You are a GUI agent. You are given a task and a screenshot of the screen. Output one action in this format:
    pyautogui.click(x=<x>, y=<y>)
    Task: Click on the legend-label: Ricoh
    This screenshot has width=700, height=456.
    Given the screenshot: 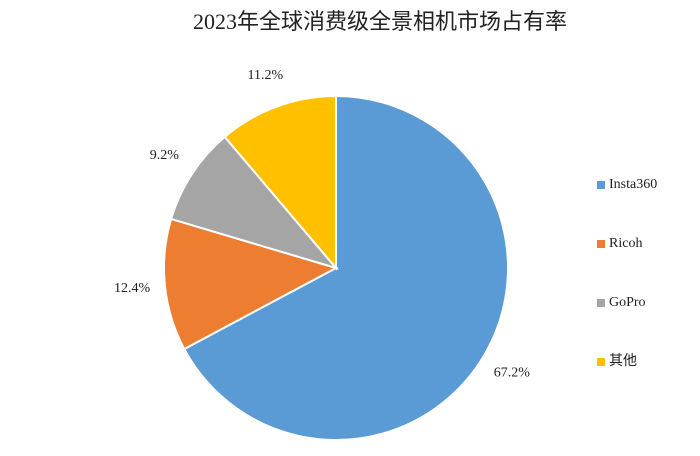 What is the action you would take?
    pyautogui.click(x=625, y=243)
    